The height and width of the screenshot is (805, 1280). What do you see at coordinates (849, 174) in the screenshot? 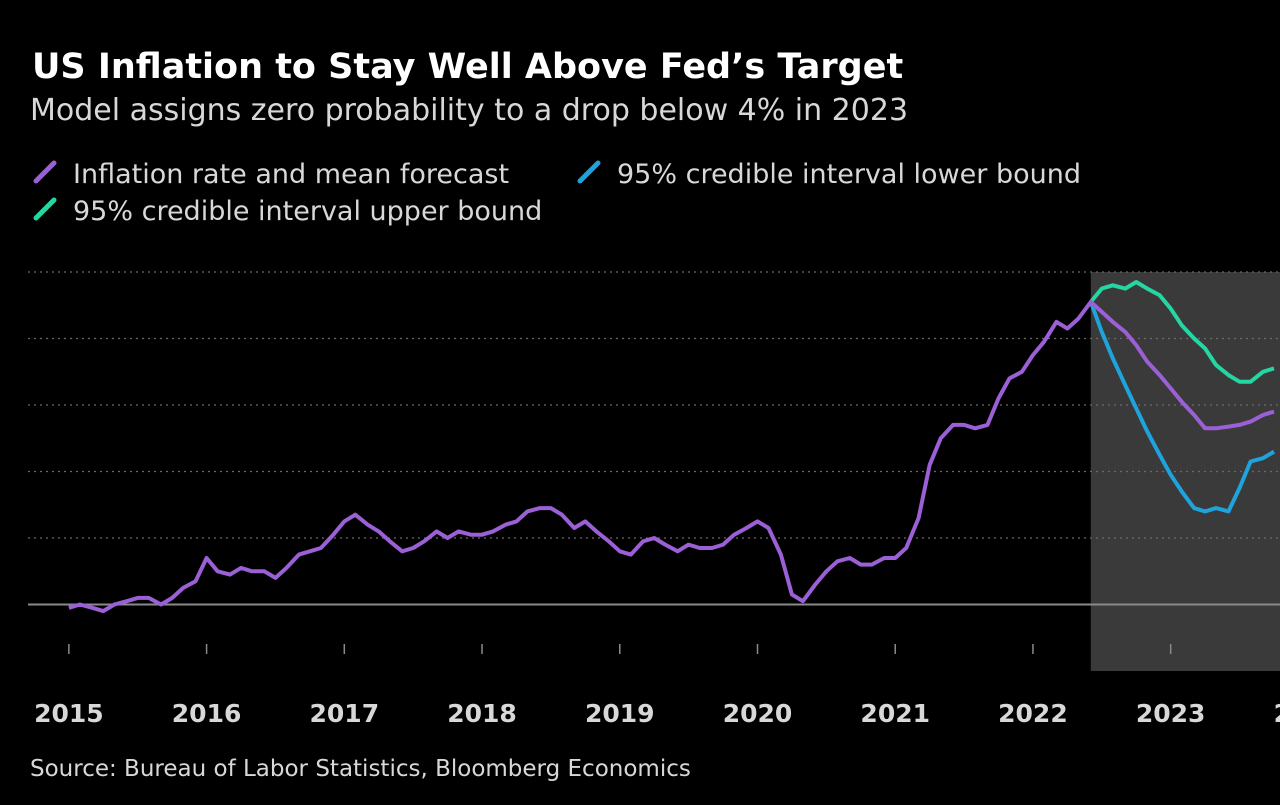
I see `legend-label: 95% credible interval lower bound` at bounding box center [849, 174].